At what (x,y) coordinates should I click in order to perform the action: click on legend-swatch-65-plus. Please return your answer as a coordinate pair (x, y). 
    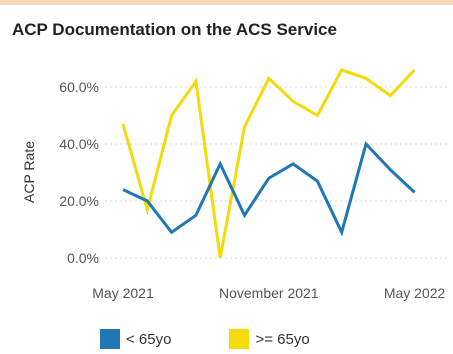
    Looking at the image, I should click on (239, 339).